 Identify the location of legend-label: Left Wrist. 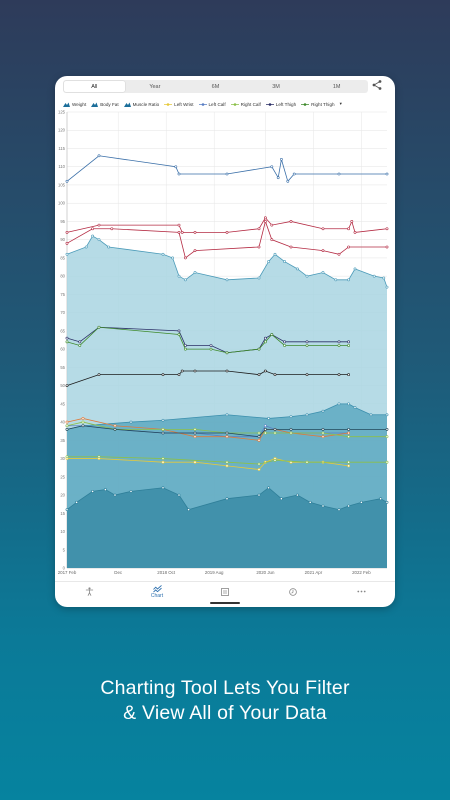
(184, 104).